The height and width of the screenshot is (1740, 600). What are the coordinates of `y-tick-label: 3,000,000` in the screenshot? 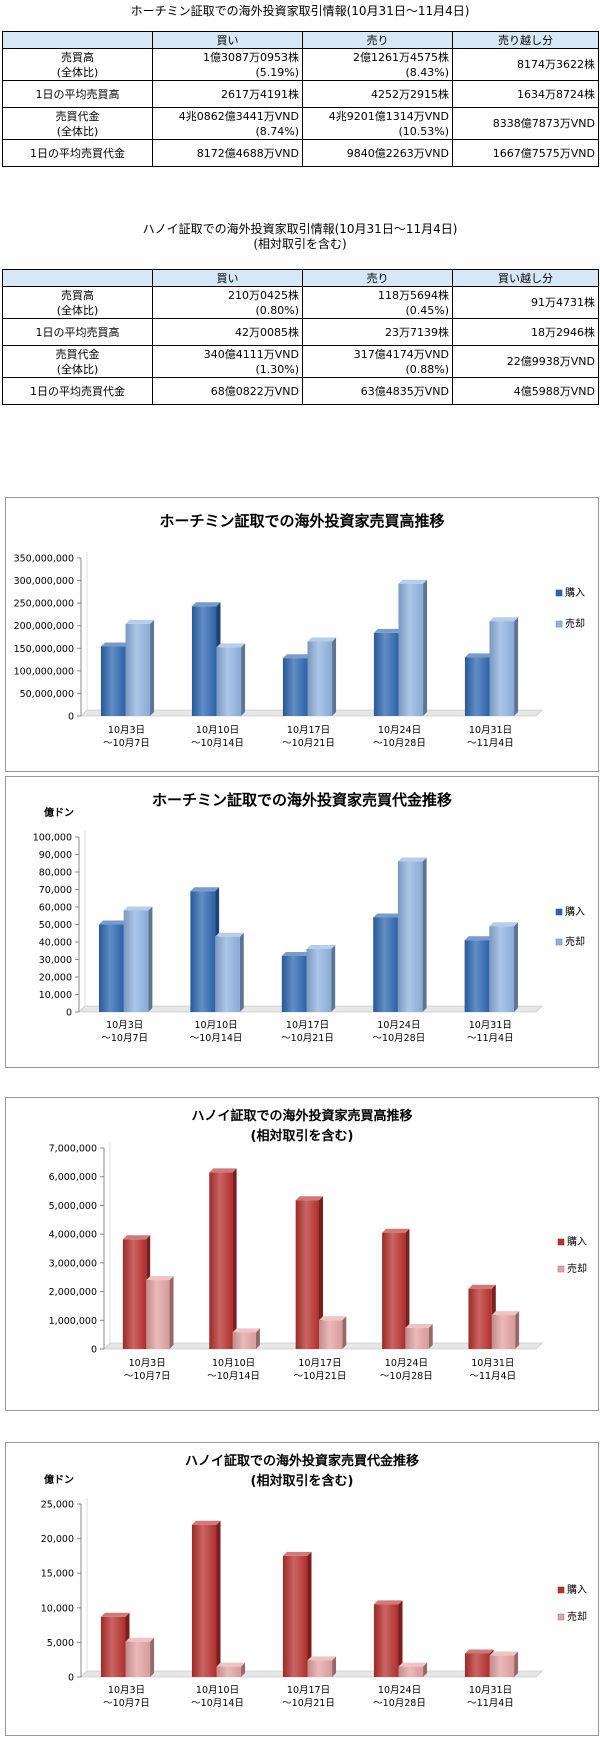 It's located at (73, 1263).